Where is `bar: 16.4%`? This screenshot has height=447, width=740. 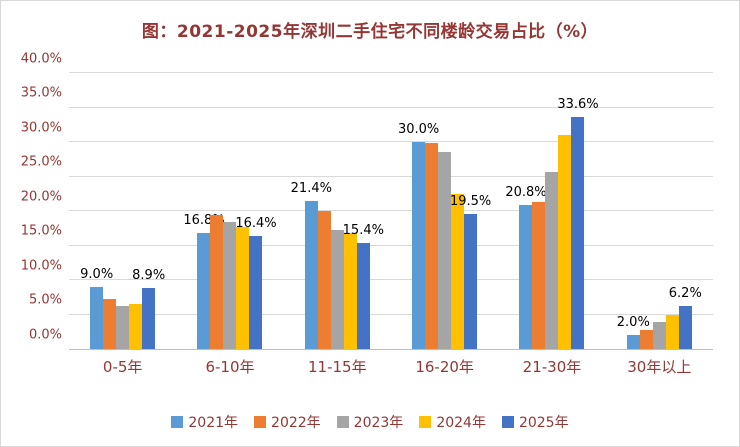 bar: 16.4% is located at coordinates (256, 282).